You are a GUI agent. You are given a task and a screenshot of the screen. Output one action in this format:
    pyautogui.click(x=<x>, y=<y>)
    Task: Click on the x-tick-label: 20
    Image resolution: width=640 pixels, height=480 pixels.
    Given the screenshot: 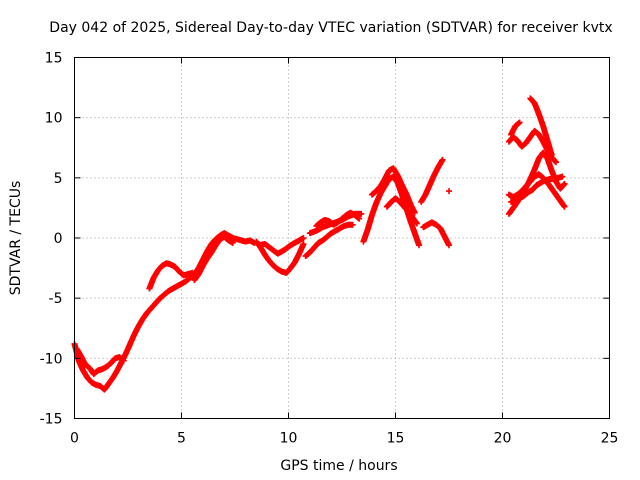 What is the action you would take?
    pyautogui.click(x=503, y=439)
    